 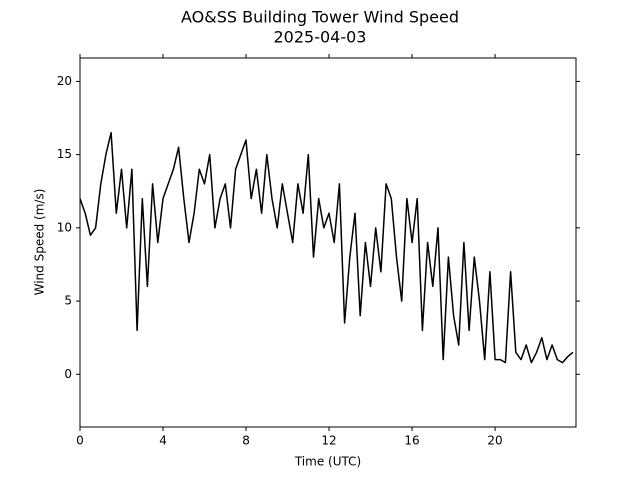 What do you see at coordinates (68, 301) in the screenshot?
I see `y-tick-label: 5` at bounding box center [68, 301].